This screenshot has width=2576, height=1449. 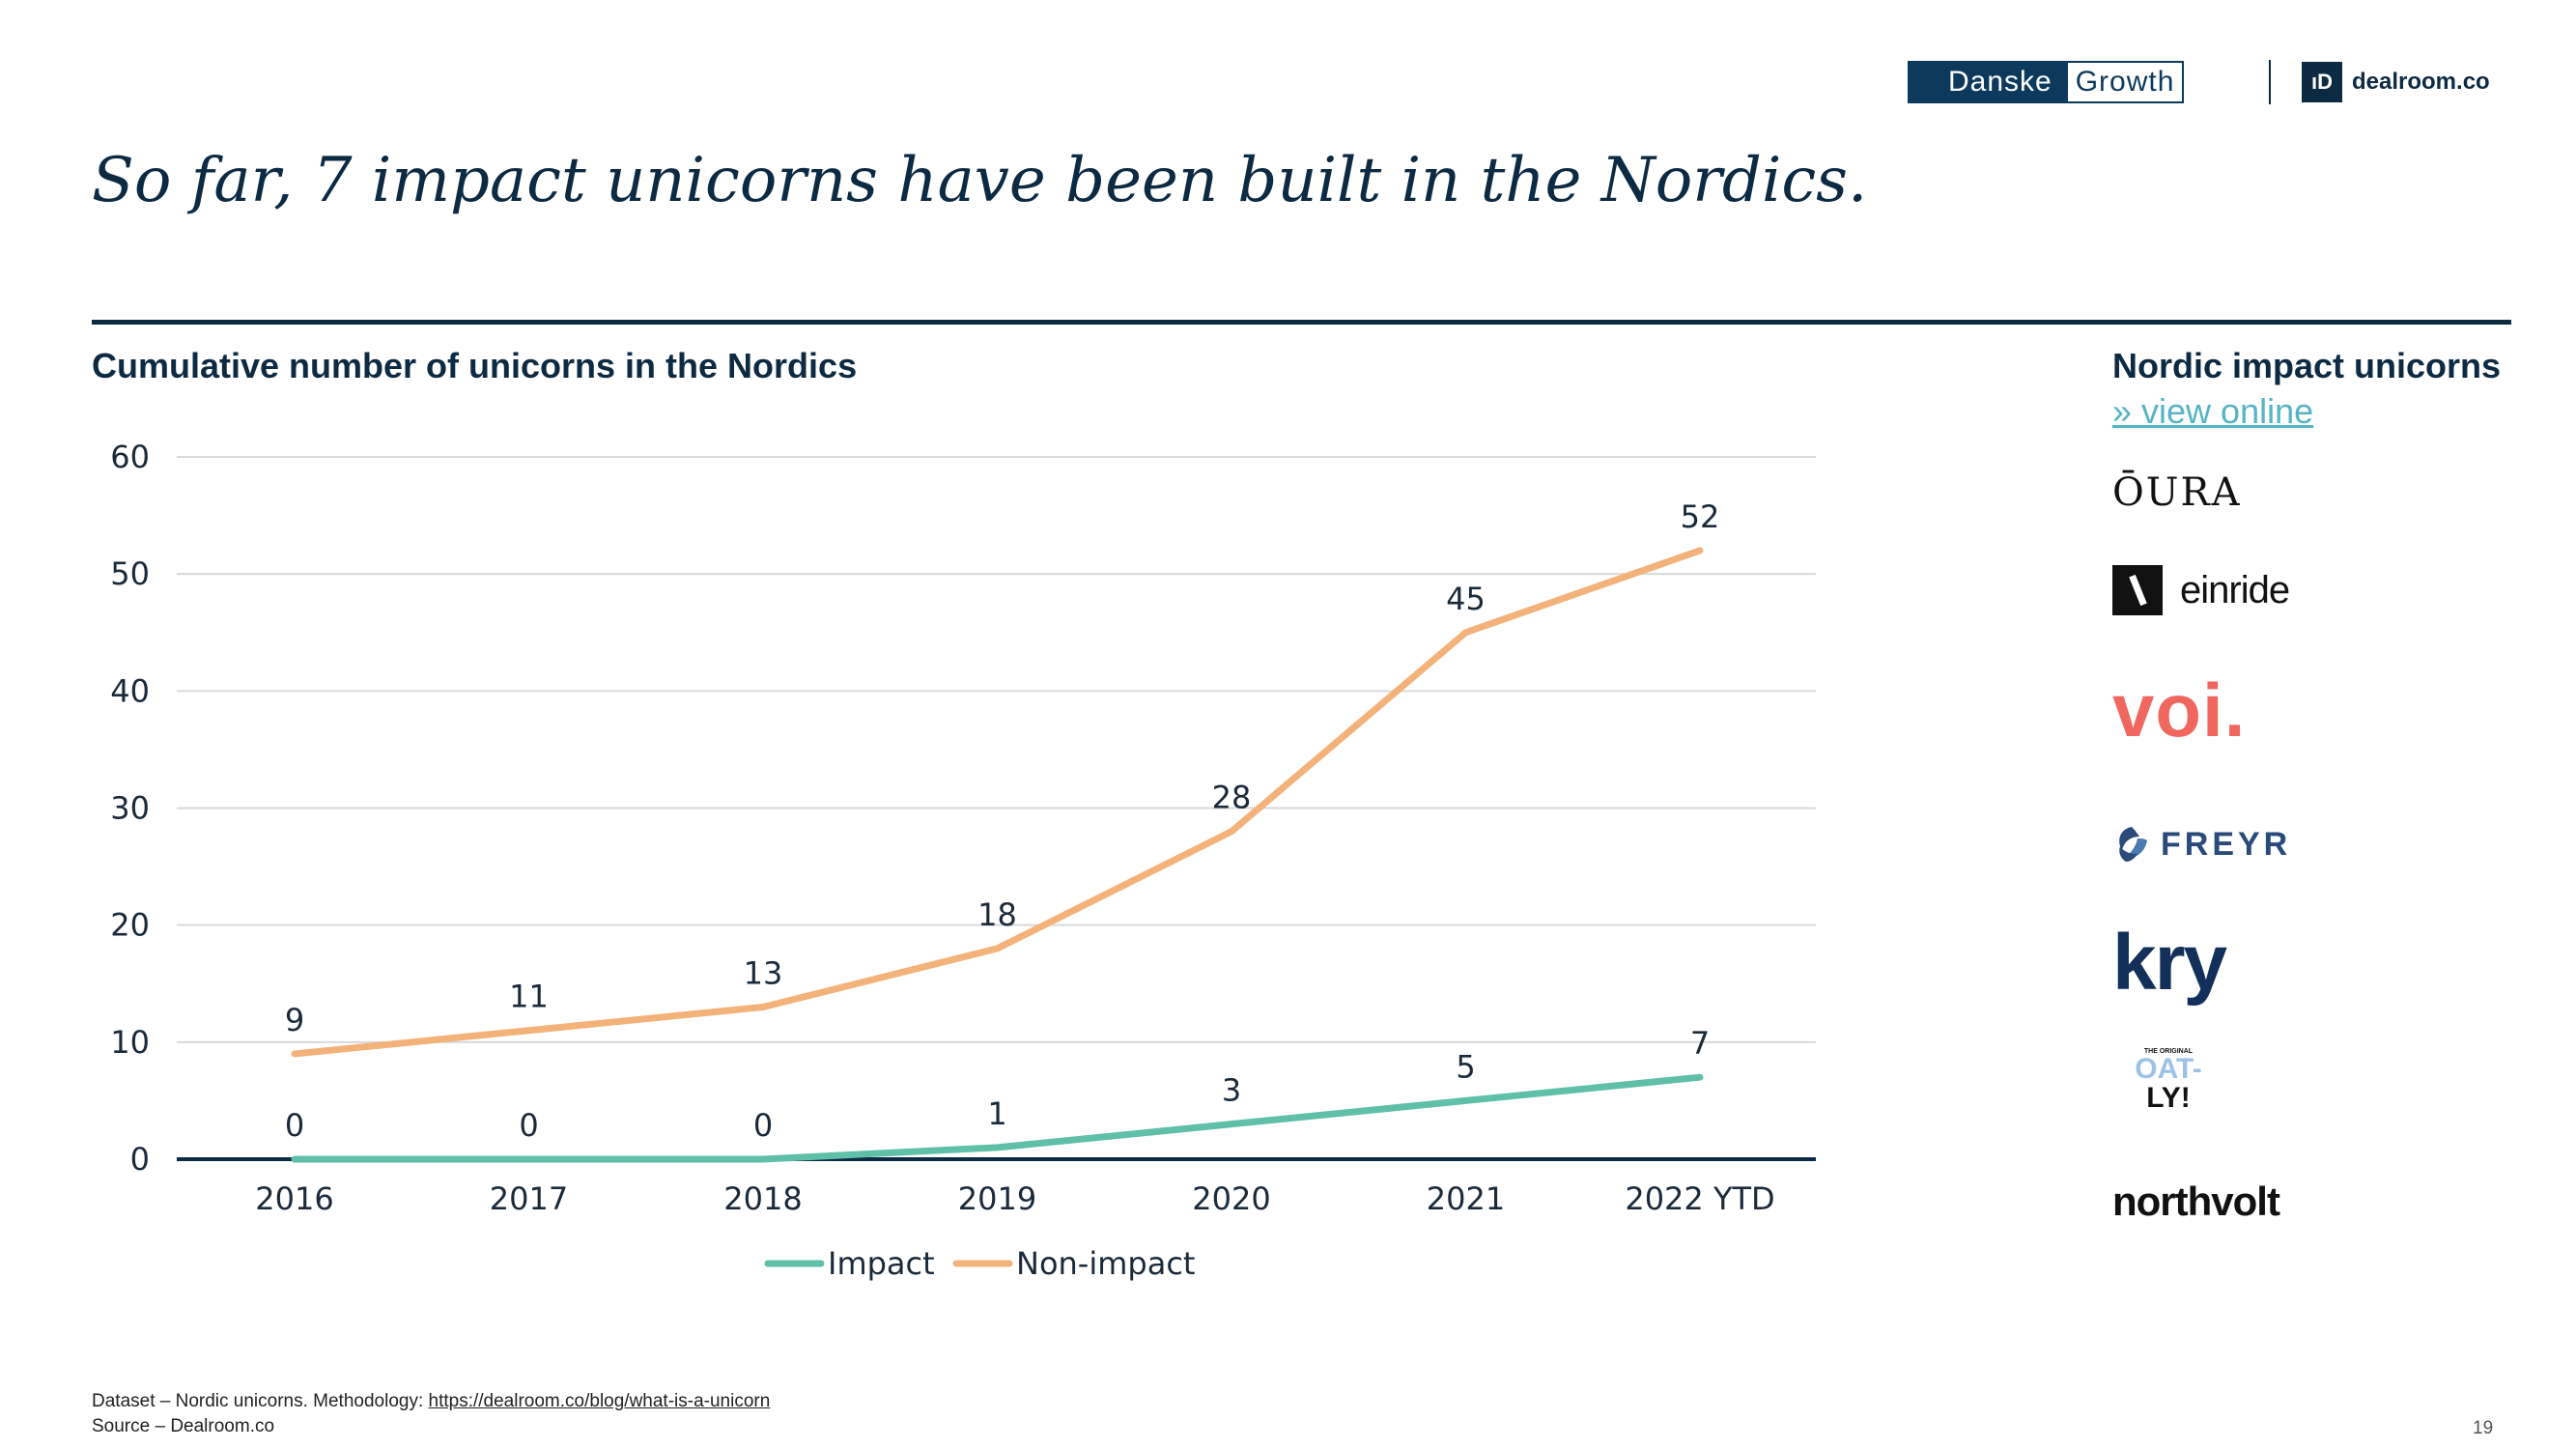 What do you see at coordinates (1105, 1263) in the screenshot?
I see `legend-label: Non-impact` at bounding box center [1105, 1263].